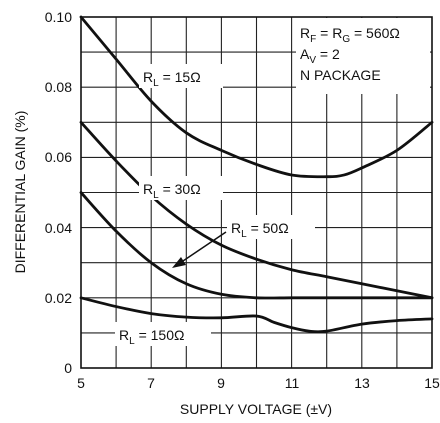 The width and height of the screenshot is (440, 423). What do you see at coordinates (179, 262) in the screenshot?
I see `leader-arrow-head` at bounding box center [179, 262].